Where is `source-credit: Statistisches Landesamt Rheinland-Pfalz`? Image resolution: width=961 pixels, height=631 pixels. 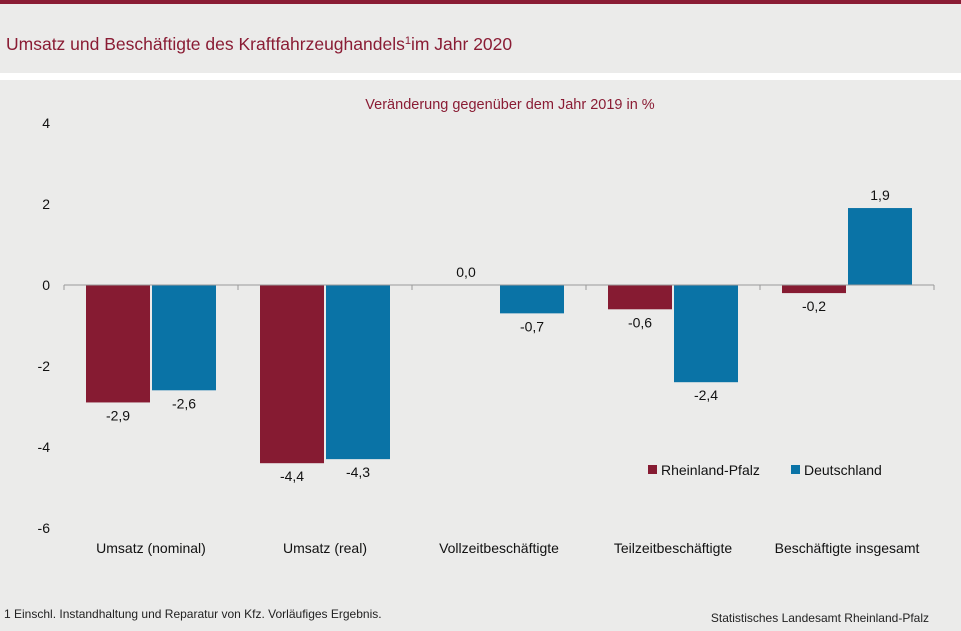
source-credit: Statistisches Landesamt Rheinland-Pfalz is located at coordinates (819, 618).